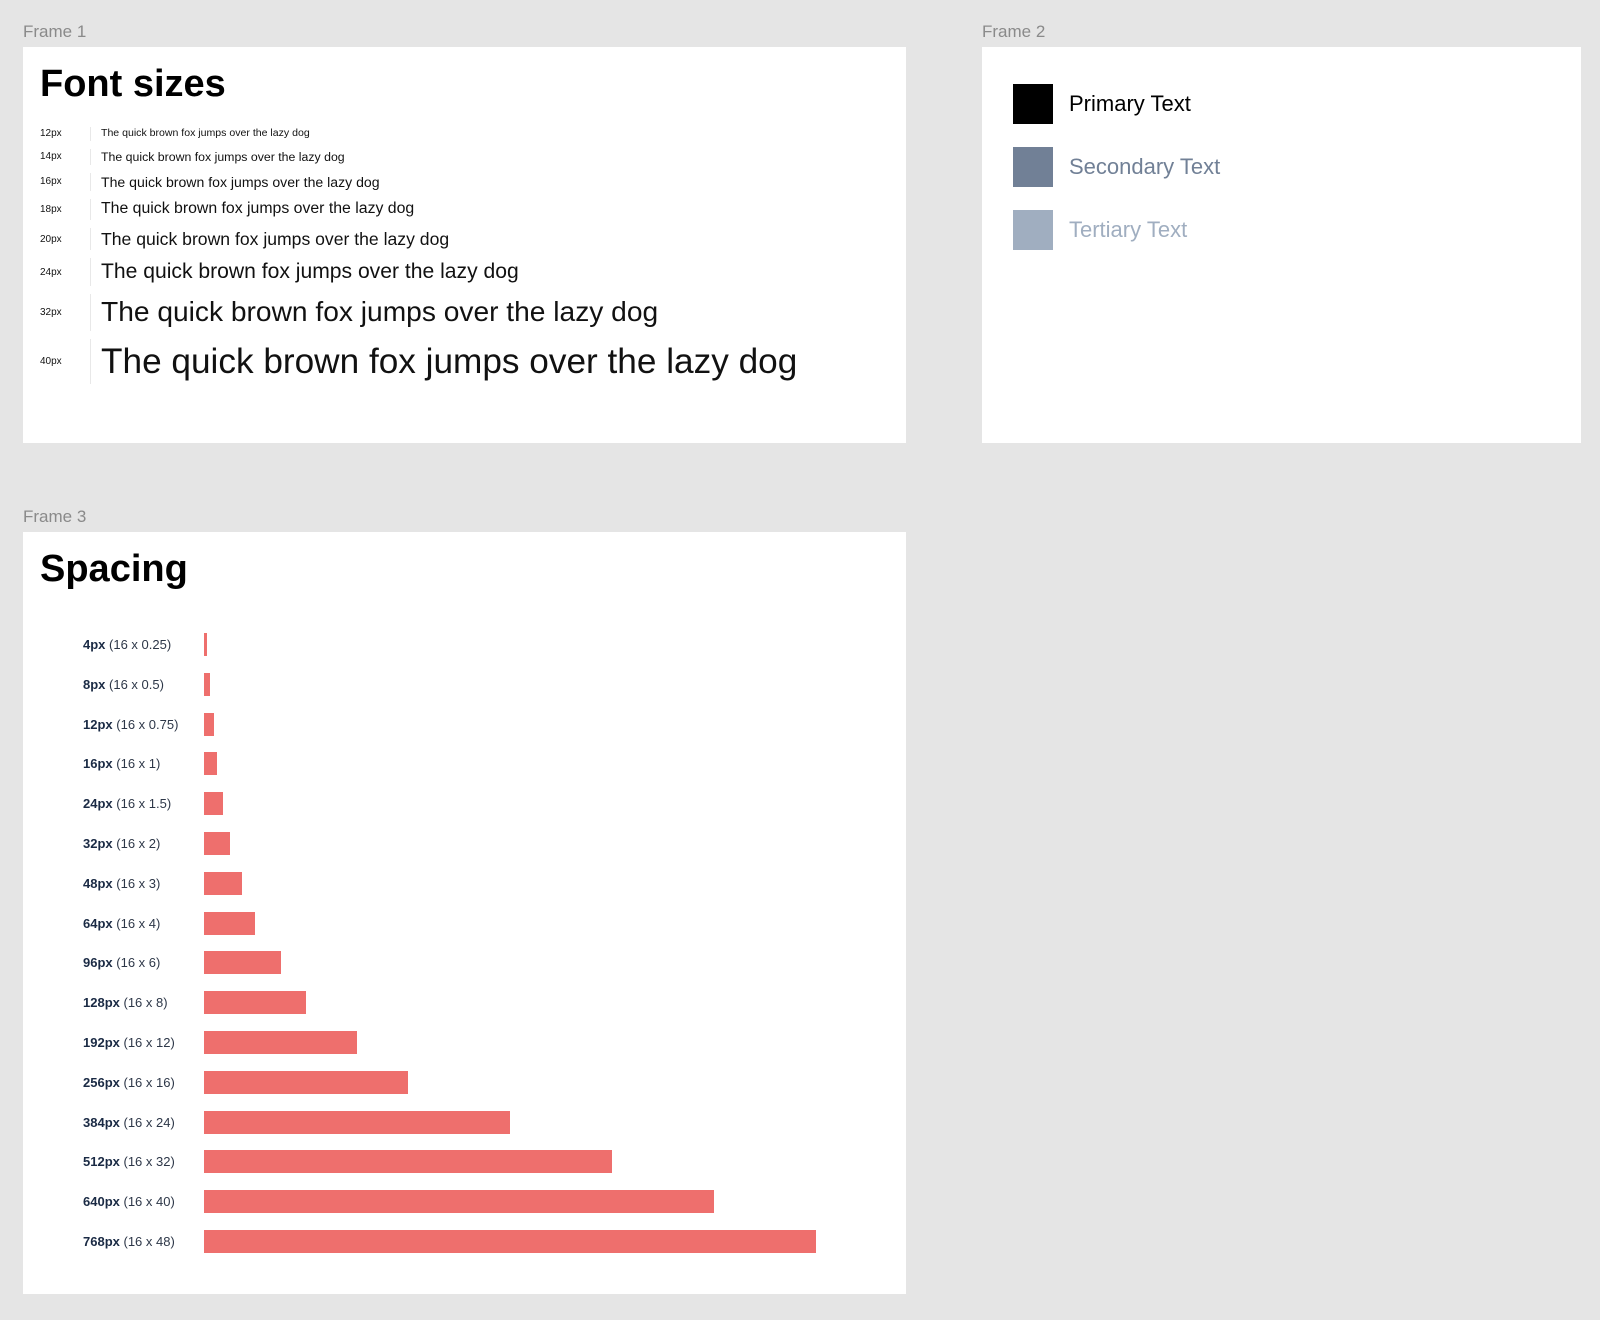 The height and width of the screenshot is (1320, 1600). Describe the element at coordinates (98, 804) in the screenshot. I see `spacing-size: 24px` at that location.